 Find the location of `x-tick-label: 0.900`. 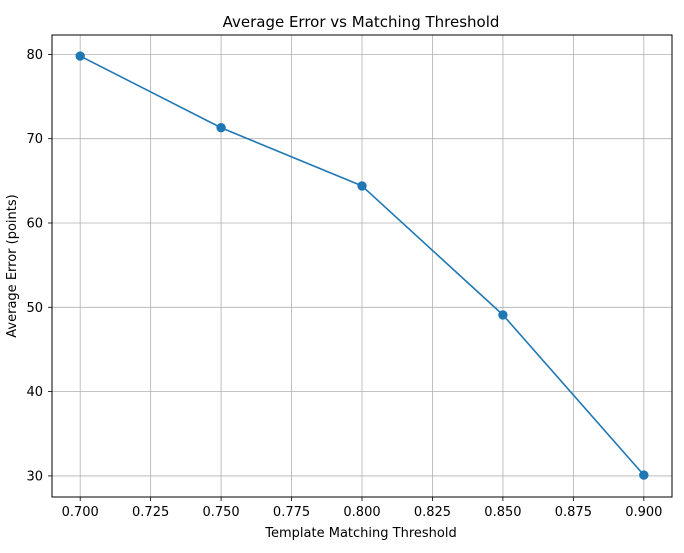

x-tick-label: 0.900 is located at coordinates (643, 512).